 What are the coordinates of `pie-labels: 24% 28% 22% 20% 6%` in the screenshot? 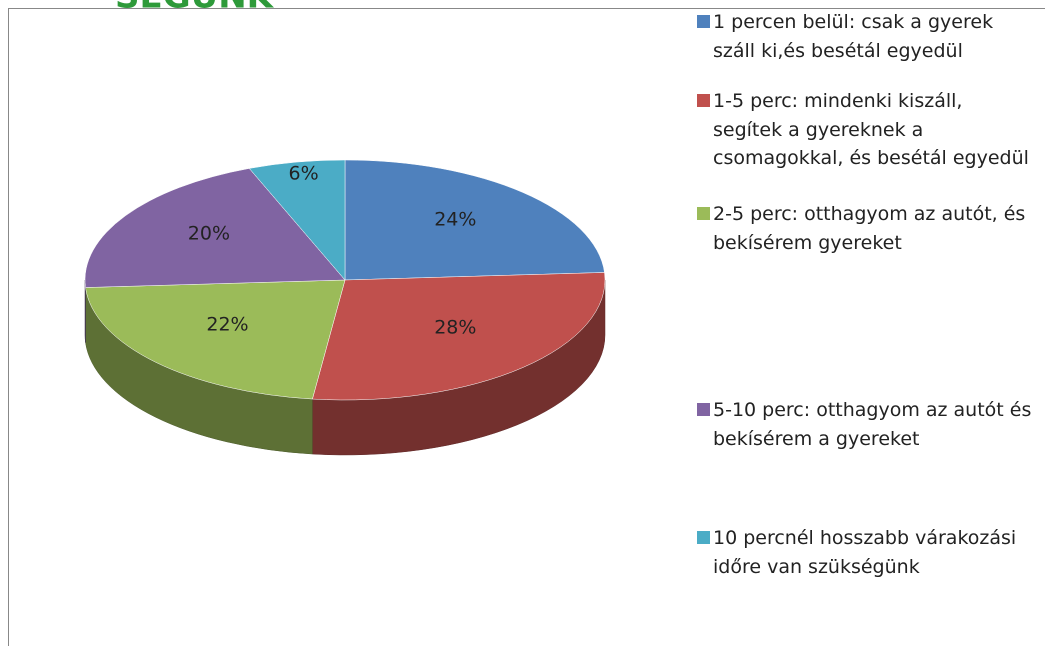 It's located at (332, 250).